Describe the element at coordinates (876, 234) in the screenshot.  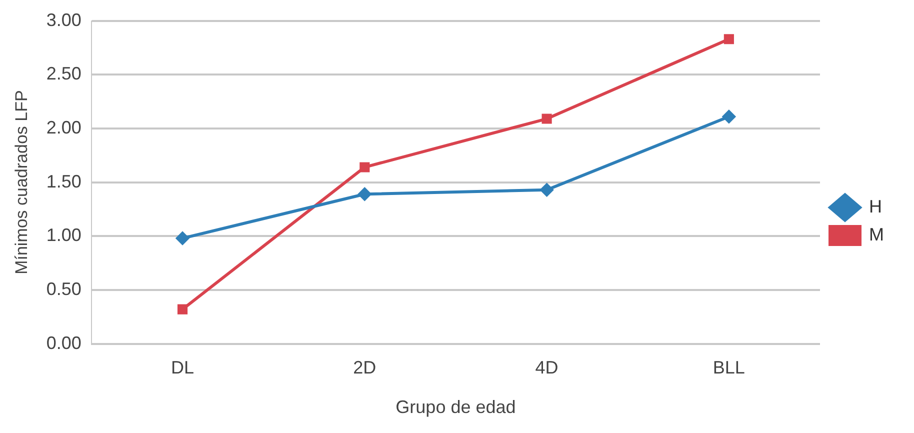
I see `legend-label: M` at that location.